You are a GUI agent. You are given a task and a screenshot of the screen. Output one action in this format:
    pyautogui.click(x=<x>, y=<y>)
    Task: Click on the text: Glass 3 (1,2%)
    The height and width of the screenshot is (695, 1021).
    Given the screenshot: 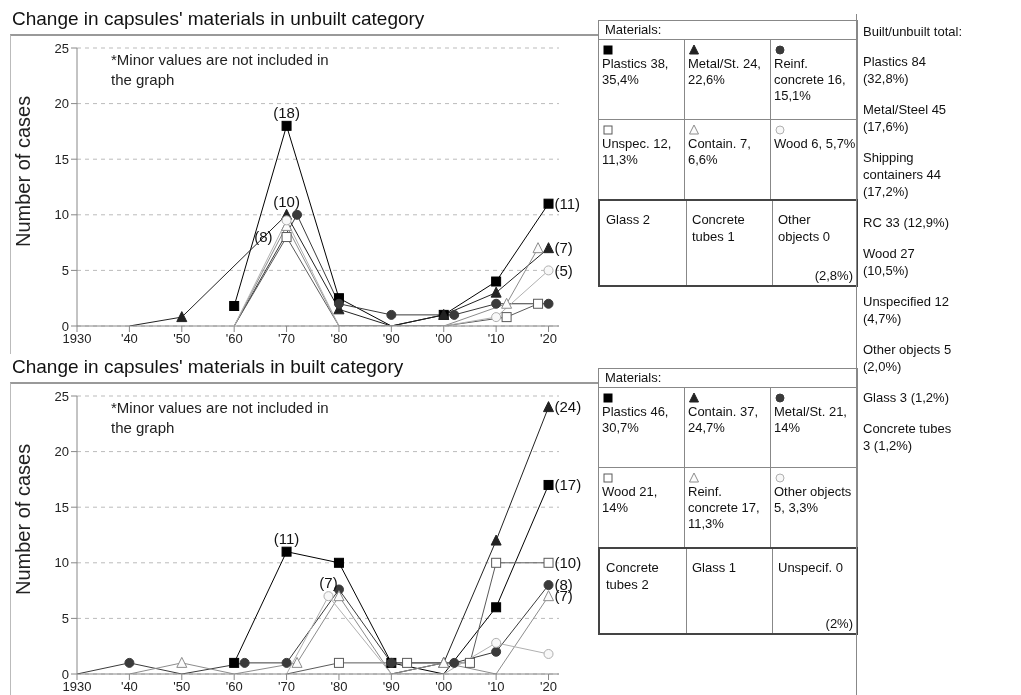 What is the action you would take?
    pyautogui.click(x=906, y=397)
    